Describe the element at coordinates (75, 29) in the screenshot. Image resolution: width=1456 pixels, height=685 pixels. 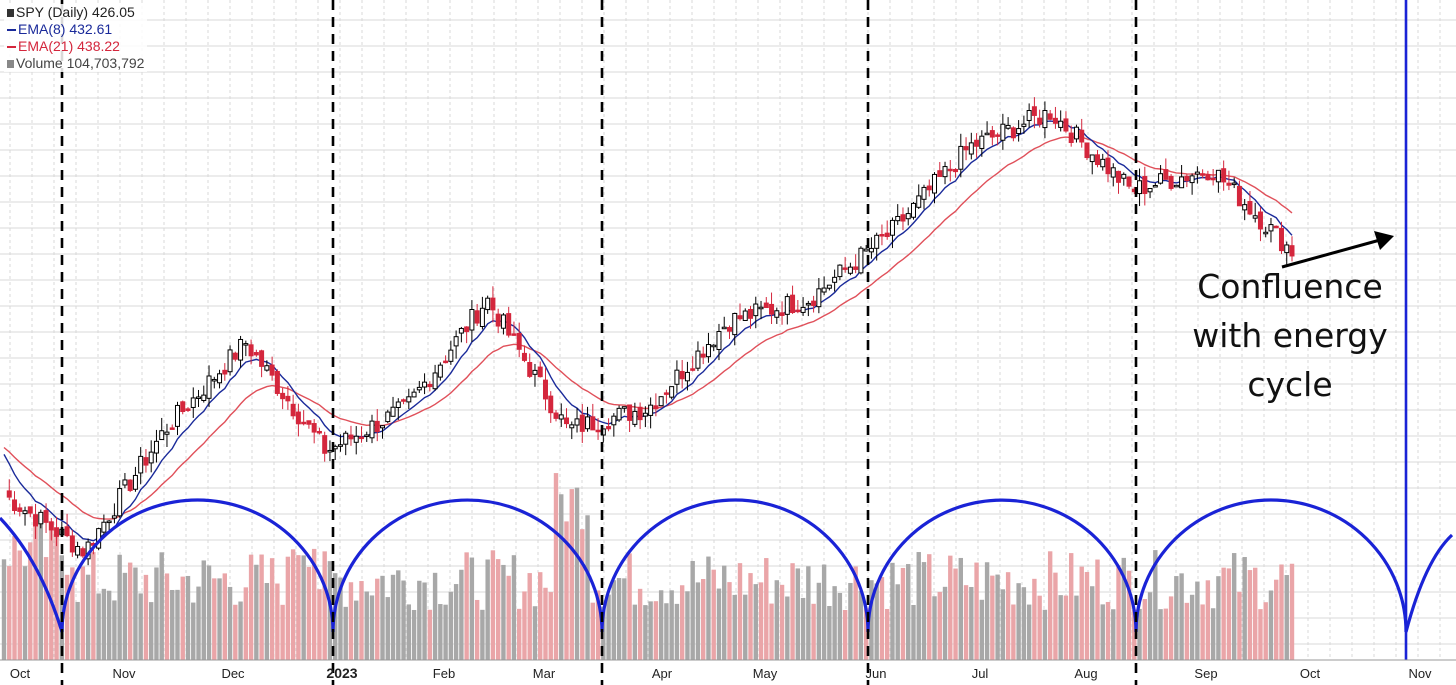
I see `legend-ema8: EMA(8) 432.61` at that location.